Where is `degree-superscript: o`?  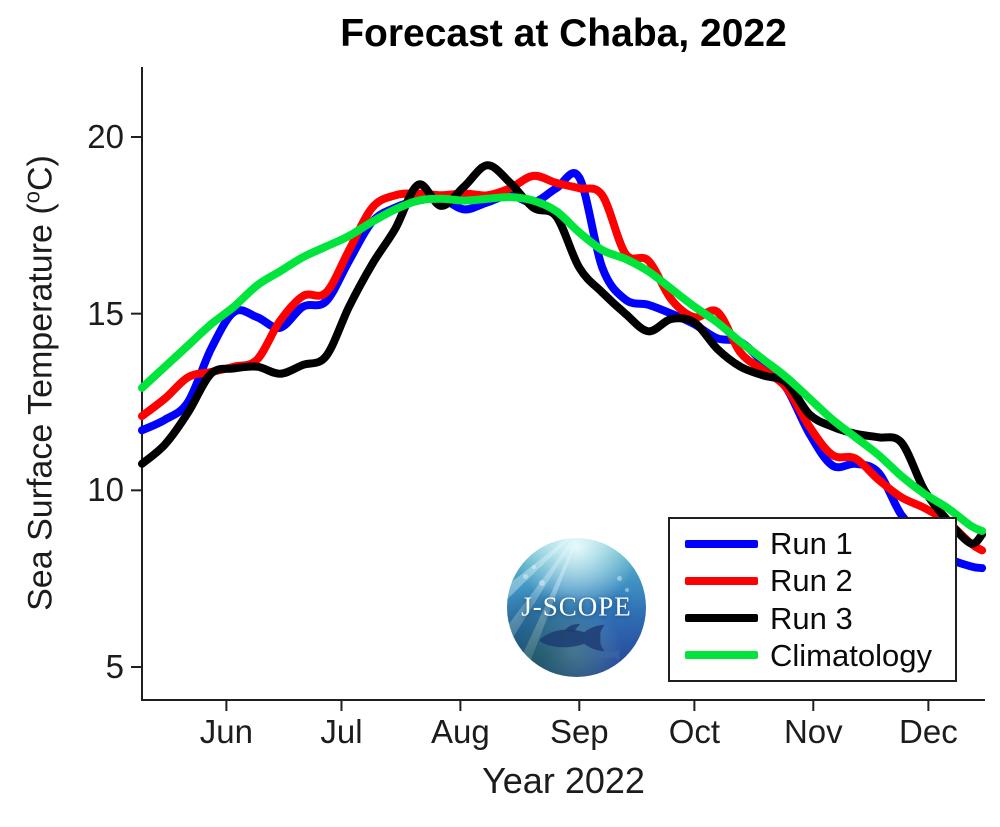 degree-superscript: o is located at coordinates (32, 197).